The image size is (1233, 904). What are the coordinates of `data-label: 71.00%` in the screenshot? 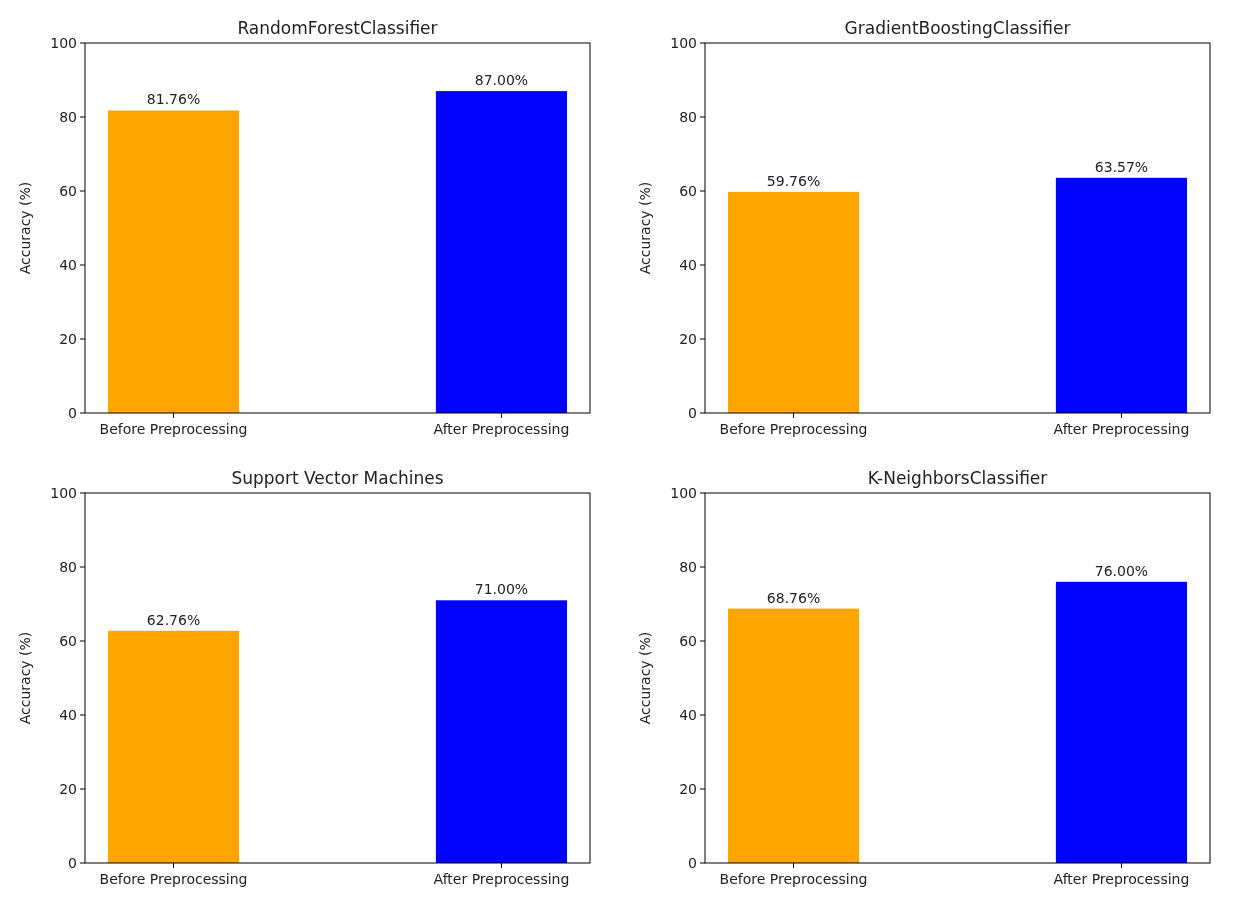 It's located at (501, 589).